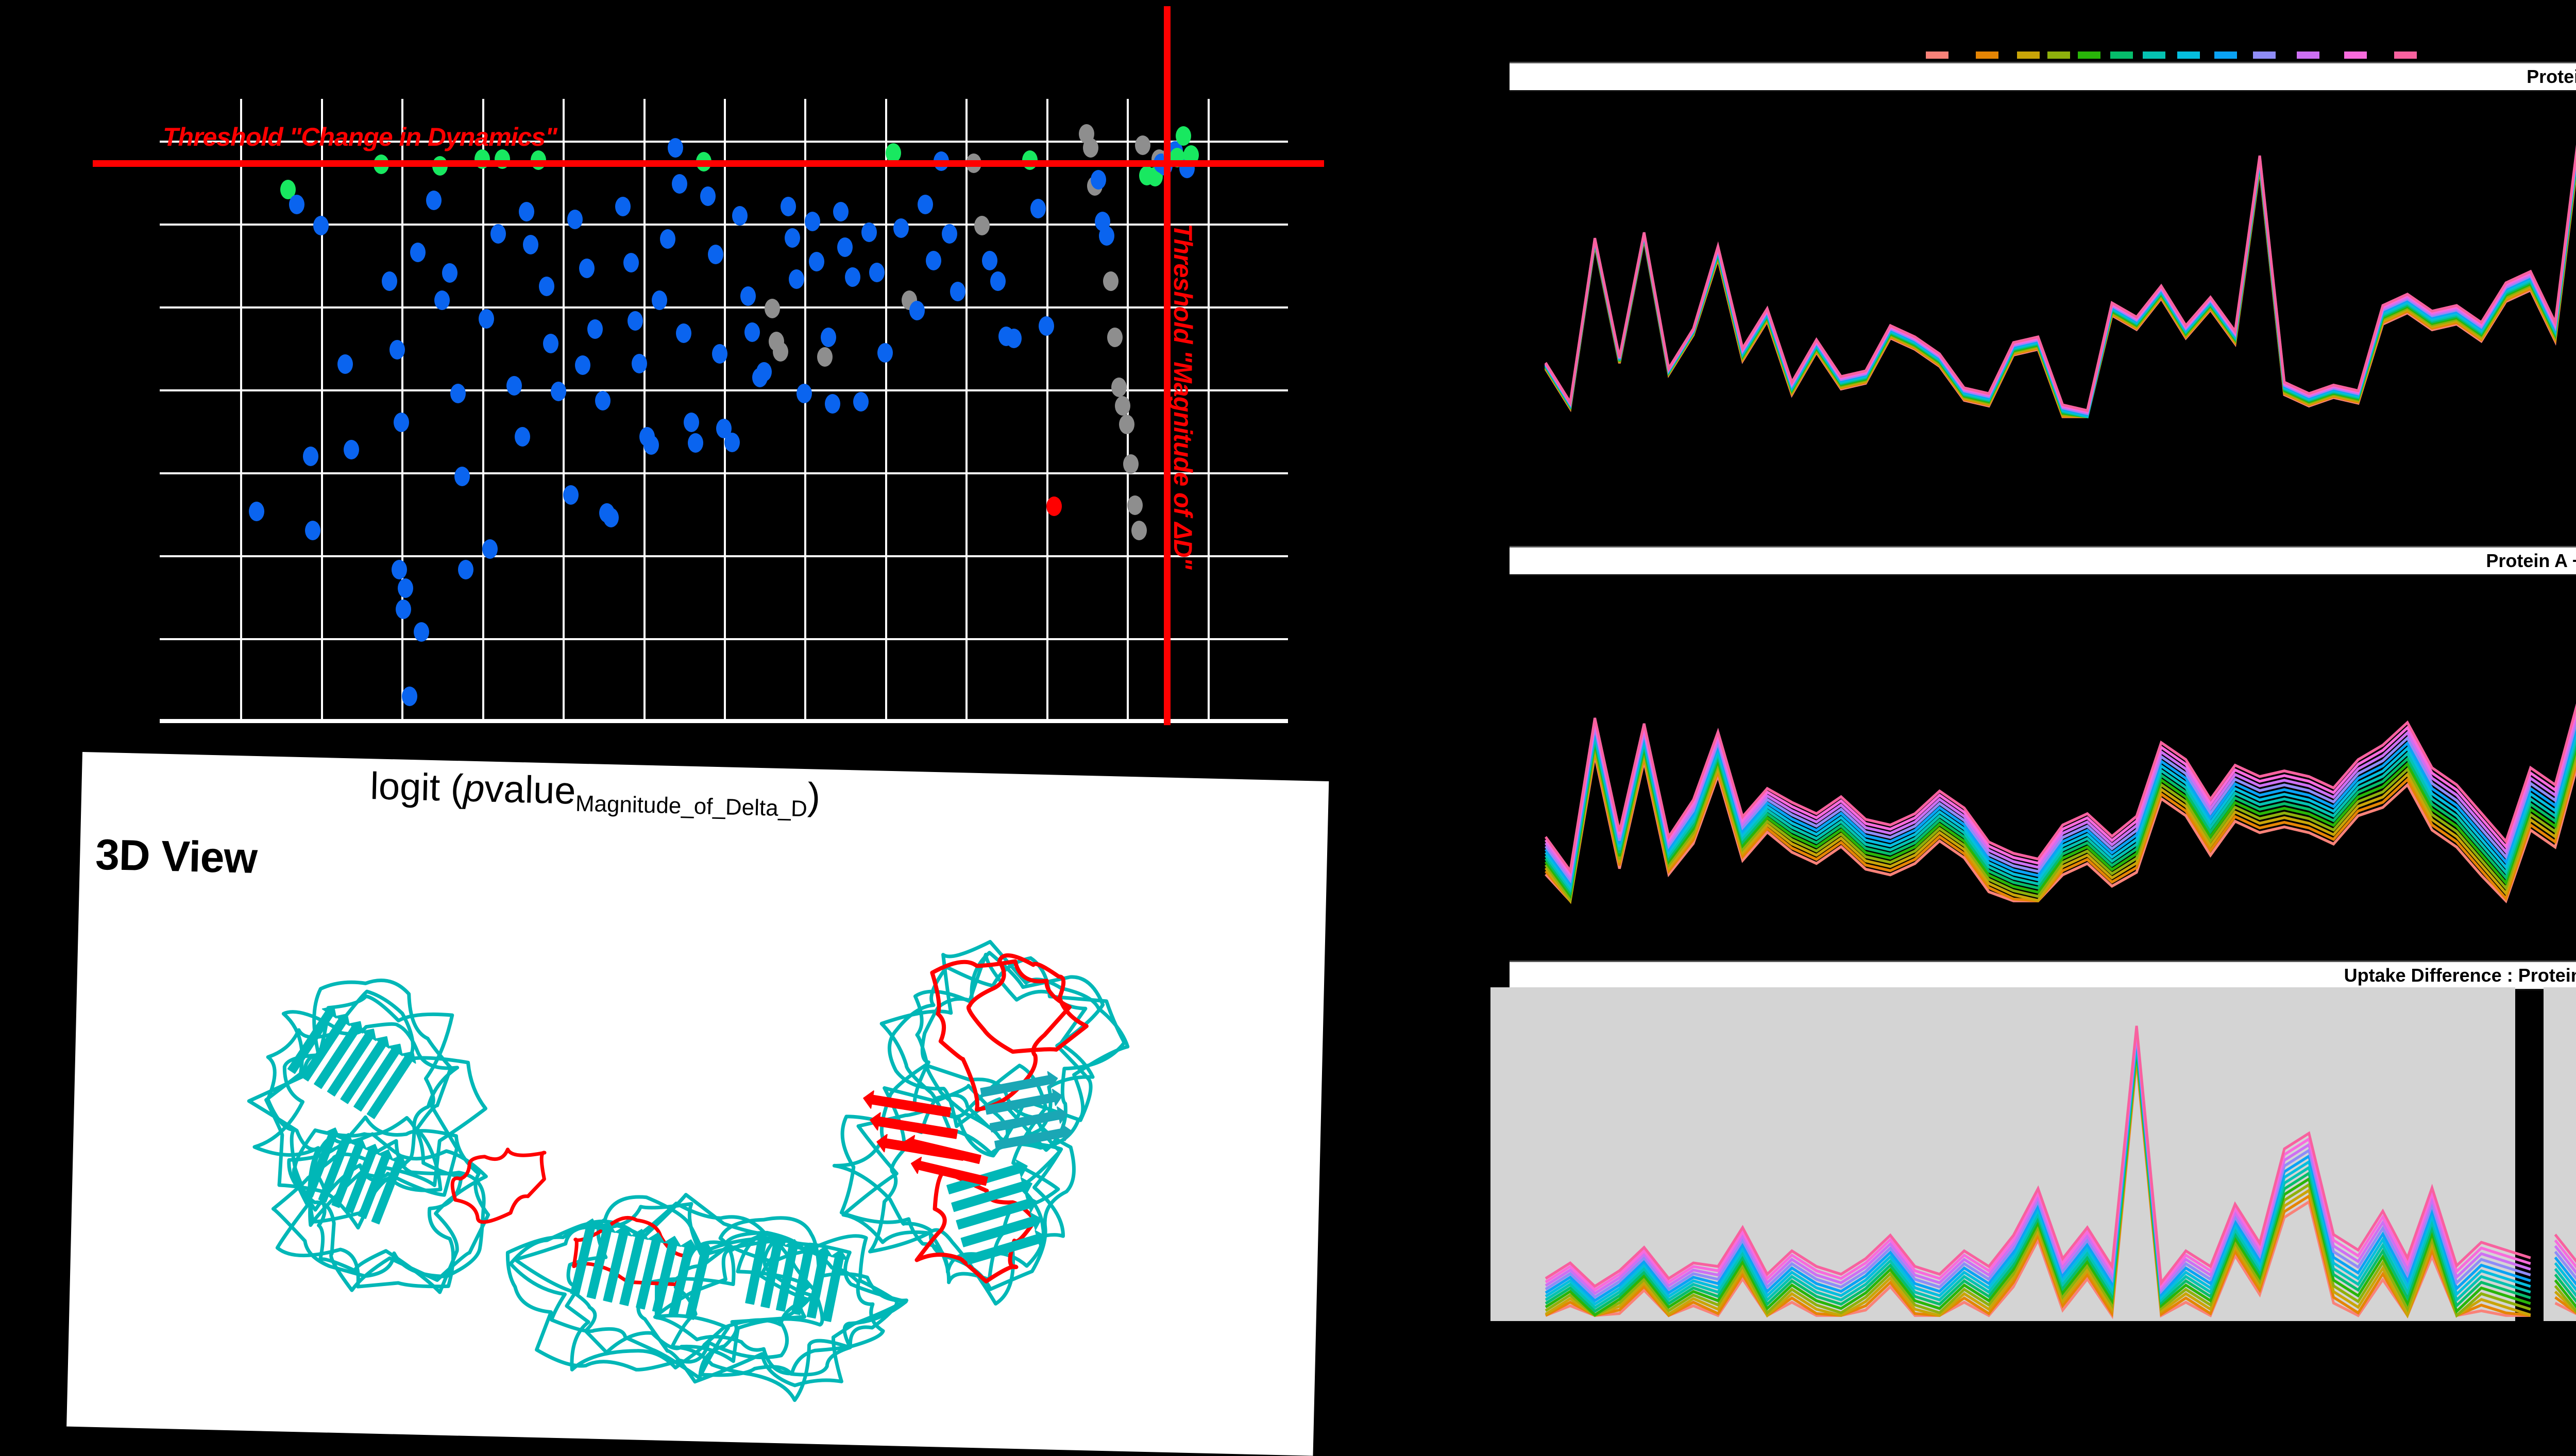 The height and width of the screenshot is (1456, 2576). Describe the element at coordinates (1167, 365) in the screenshot. I see `threshold-line-vertical` at that location.